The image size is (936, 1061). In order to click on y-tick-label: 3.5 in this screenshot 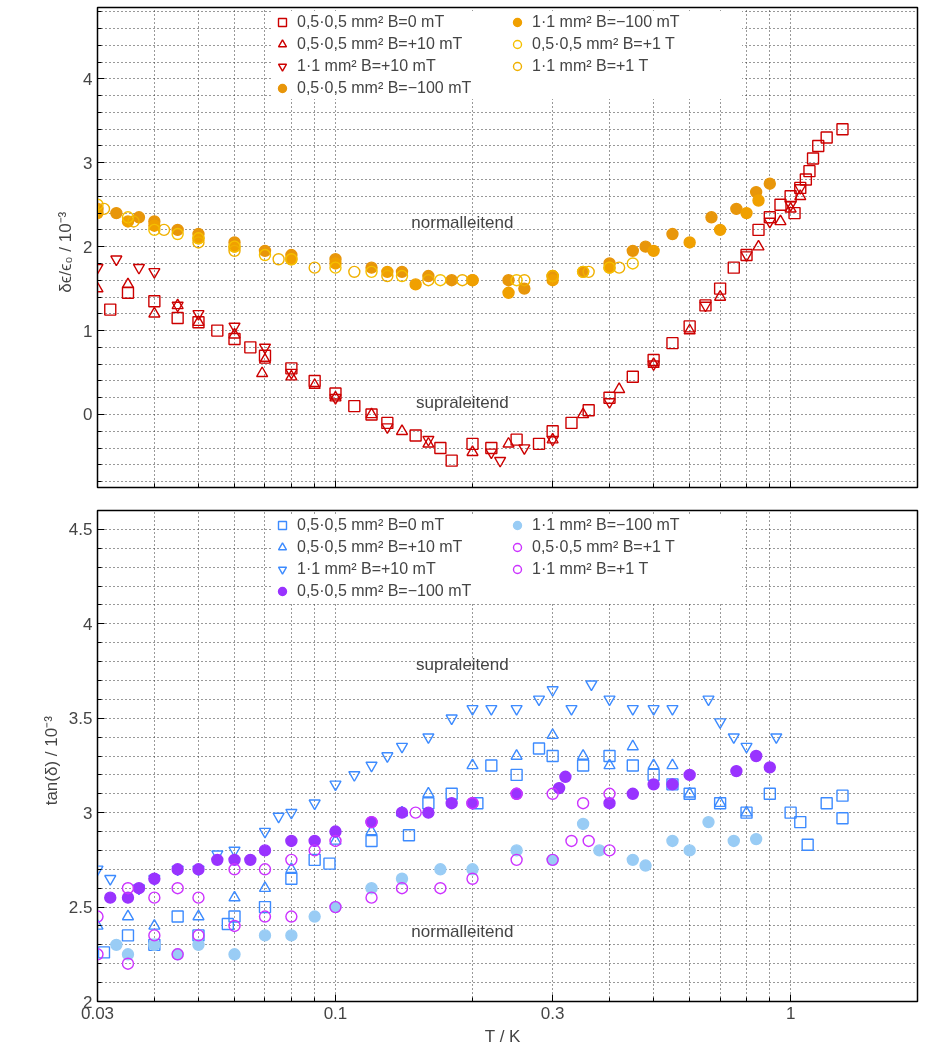, I will do `click(80, 719)`.